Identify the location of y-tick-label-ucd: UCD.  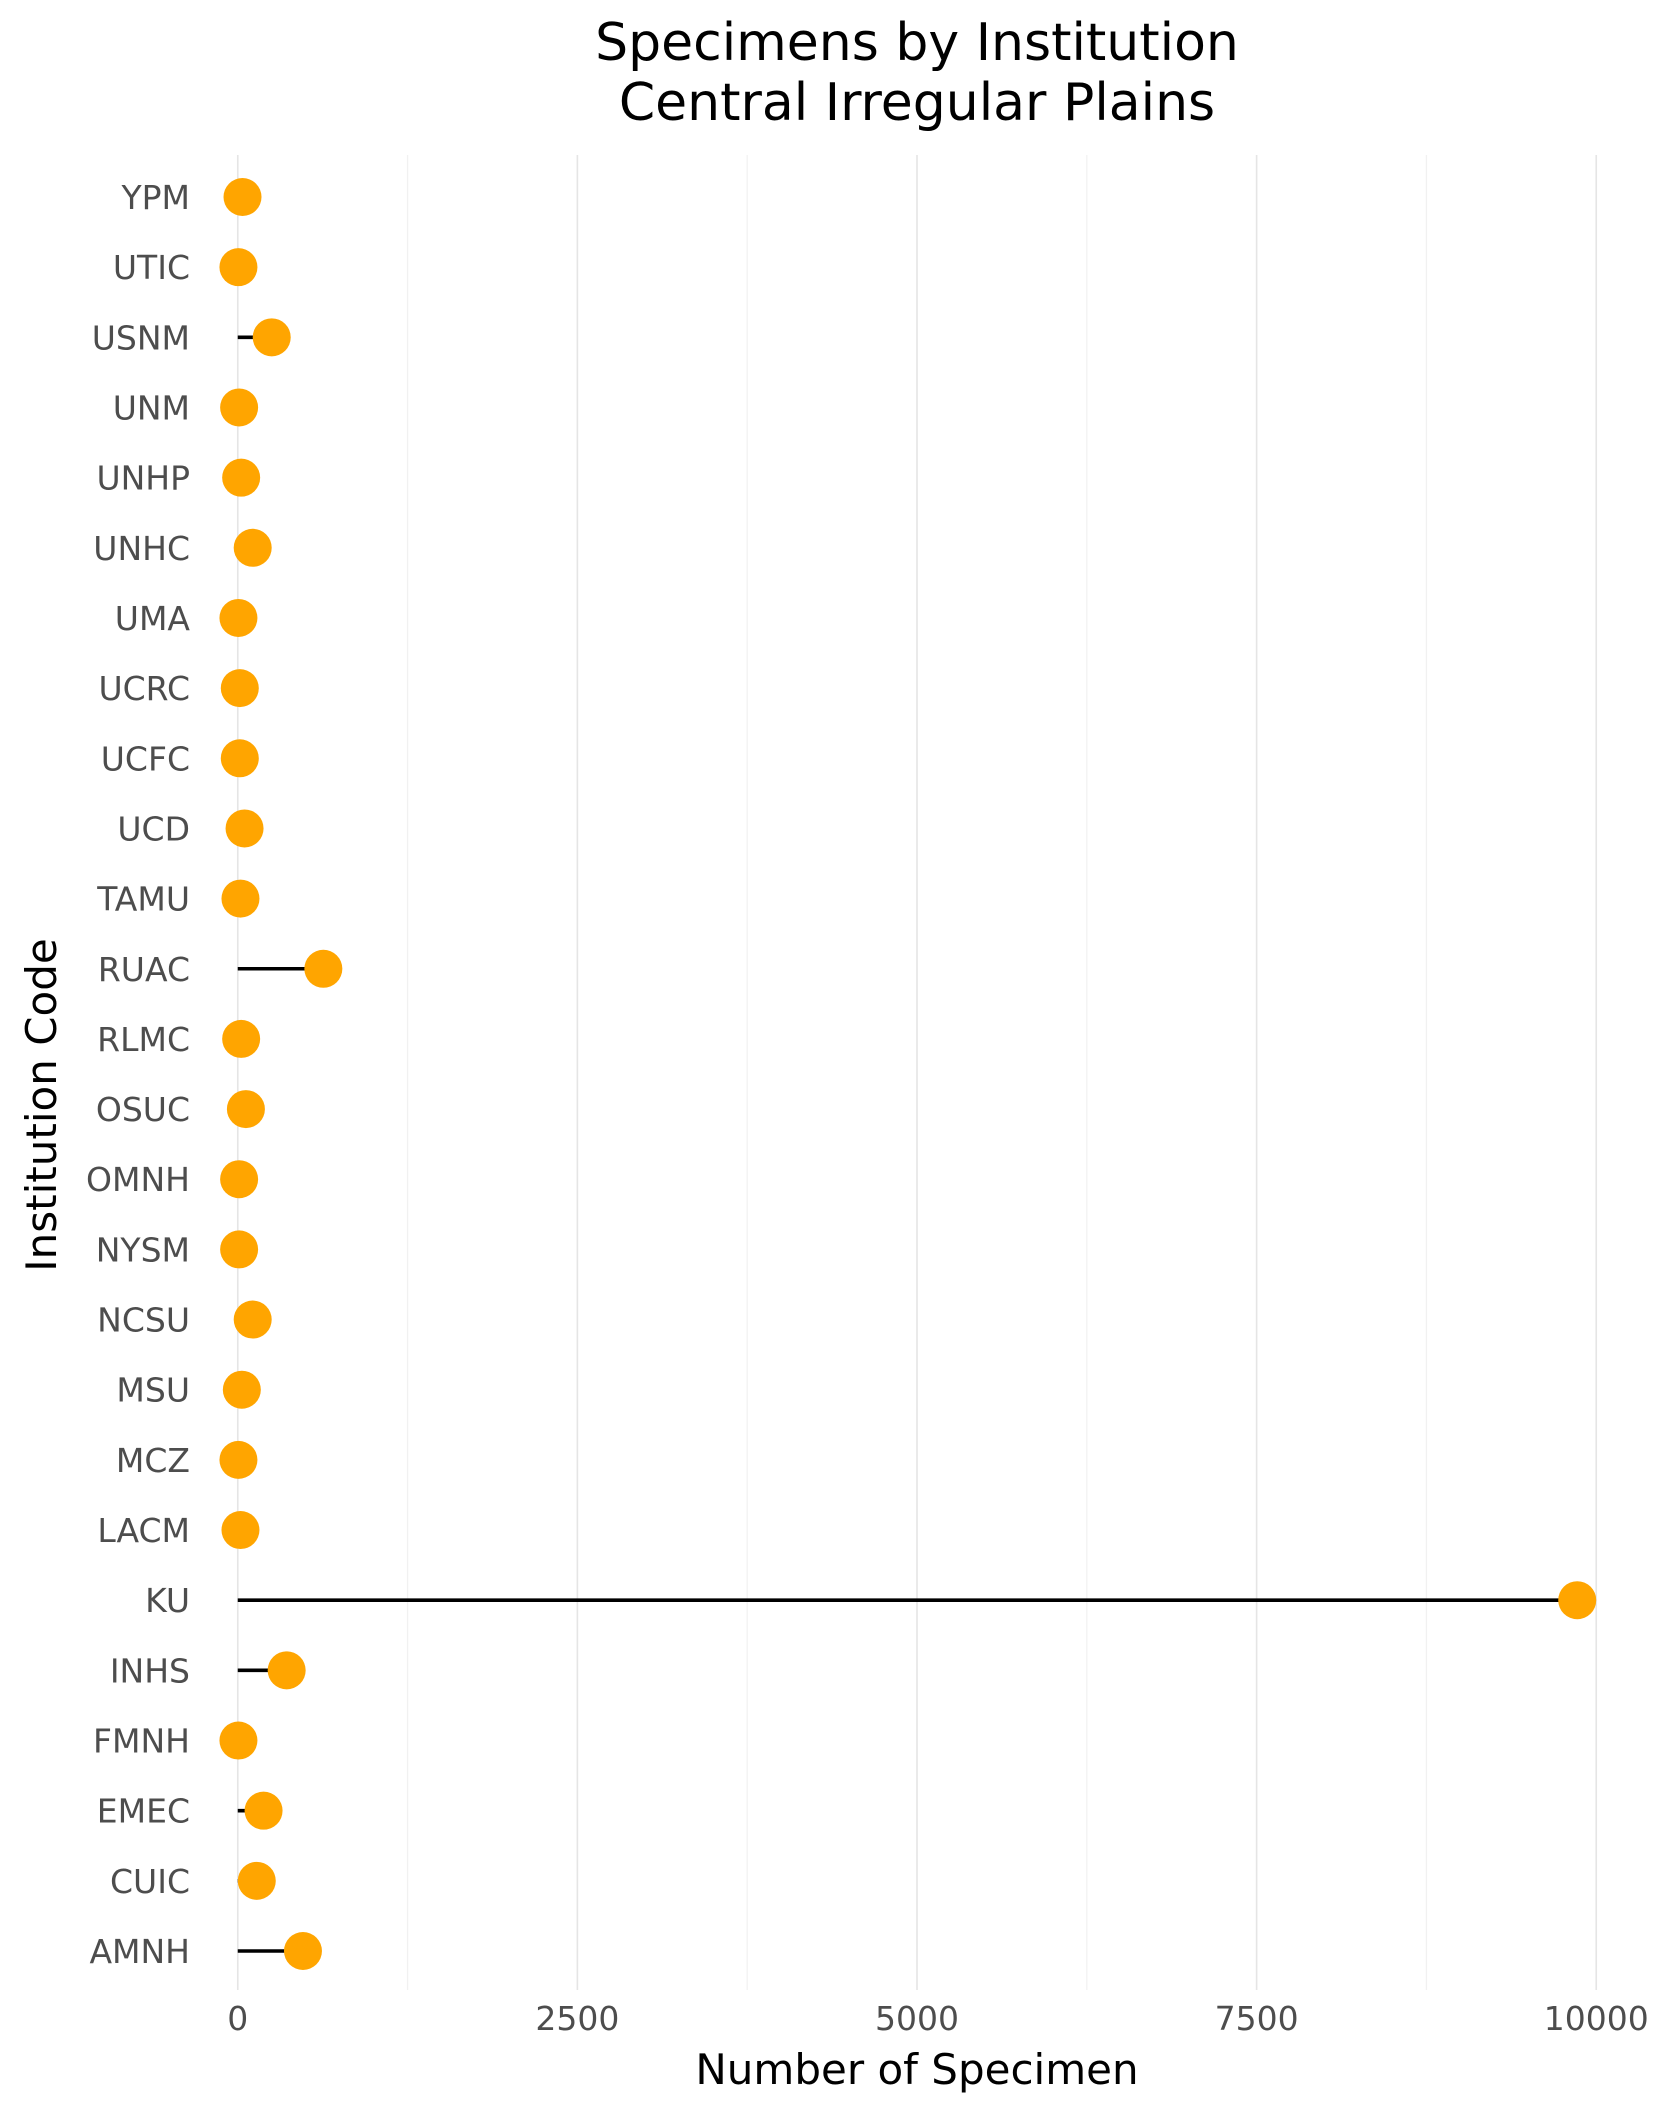
(153, 828).